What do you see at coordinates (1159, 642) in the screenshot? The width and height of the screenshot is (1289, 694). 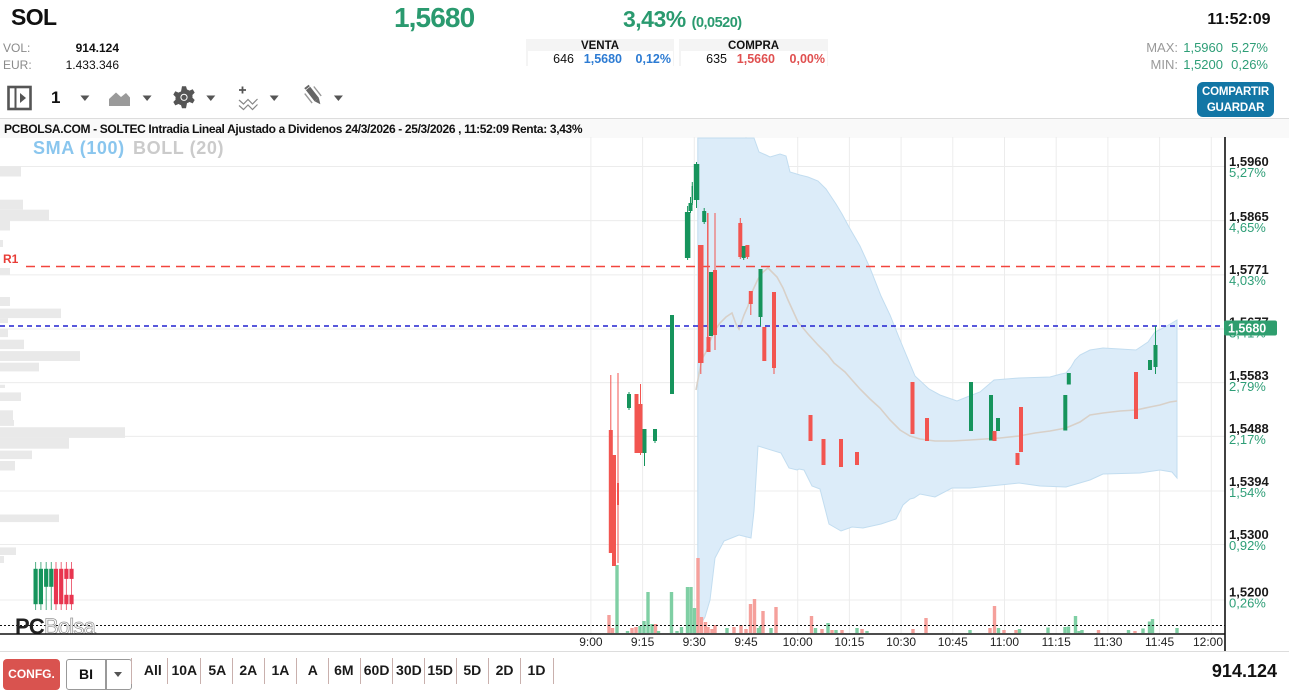 I see `svg-text: 11:45` at bounding box center [1159, 642].